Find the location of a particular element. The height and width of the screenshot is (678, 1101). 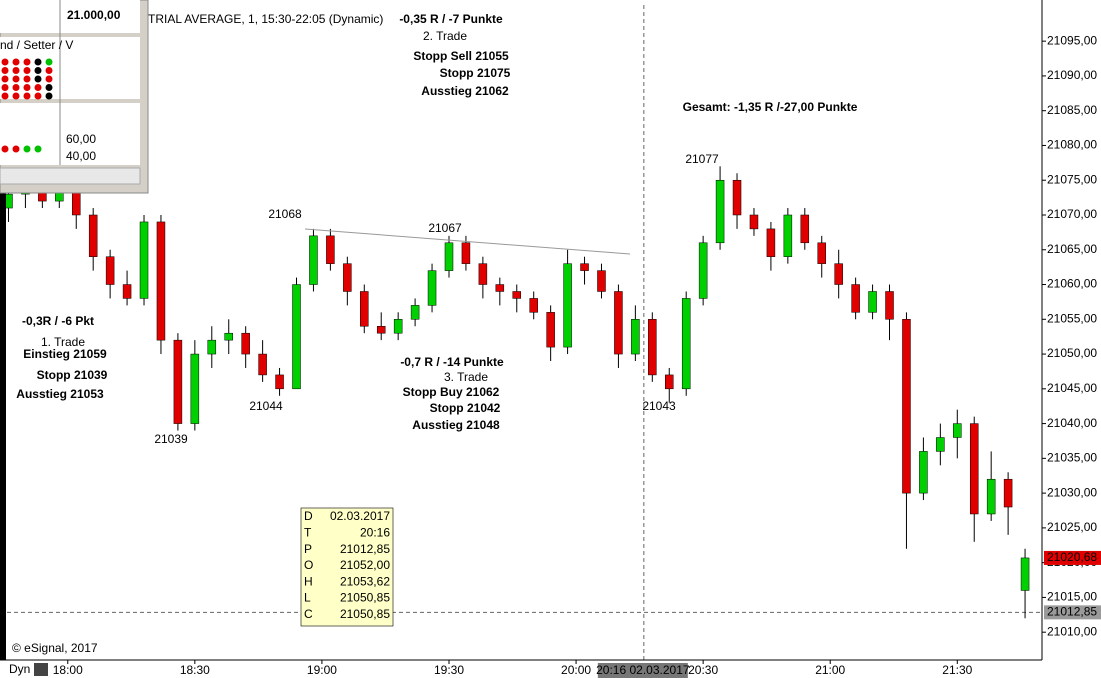

annotation: Stopp Sell 21055 is located at coordinates (461, 56).